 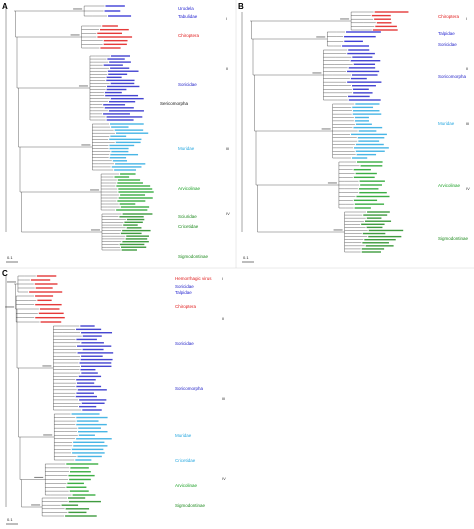 What do you see at coordinates (190, 505) in the screenshot?
I see `clade-label: Sigmodontinae` at bounding box center [190, 505].